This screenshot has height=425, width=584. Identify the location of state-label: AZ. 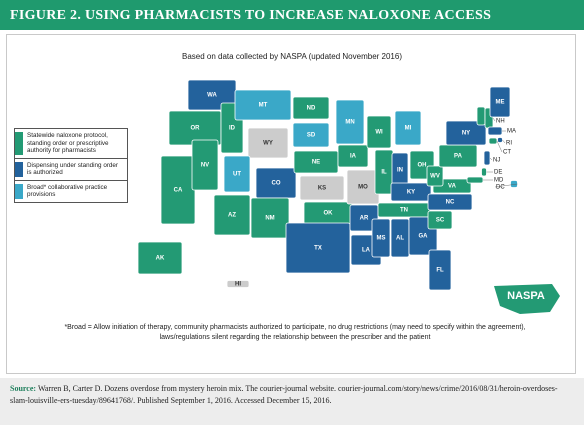
(232, 216).